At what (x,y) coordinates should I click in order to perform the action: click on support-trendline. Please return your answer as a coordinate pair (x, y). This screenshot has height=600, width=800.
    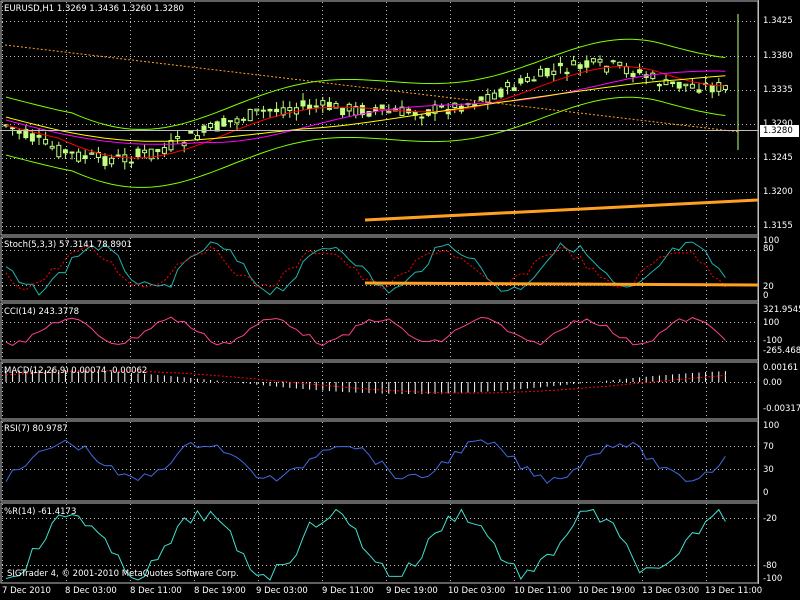
    Looking at the image, I should click on (561, 210).